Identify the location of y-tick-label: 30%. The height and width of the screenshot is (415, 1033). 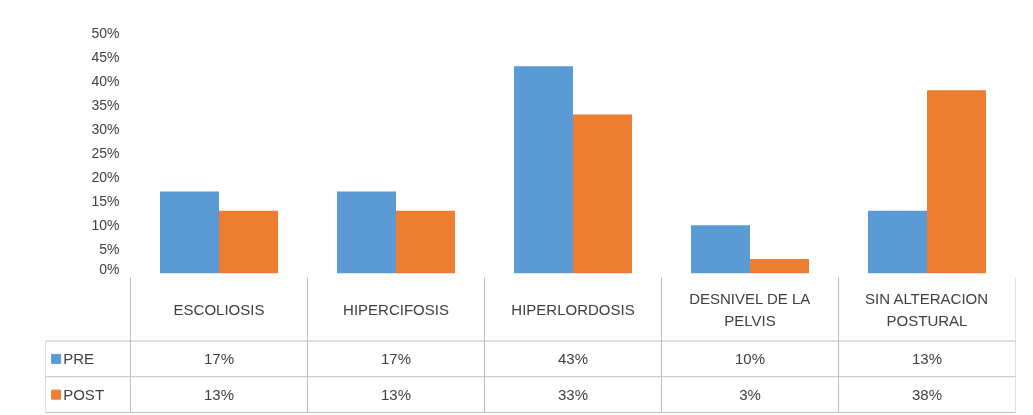
(105, 128).